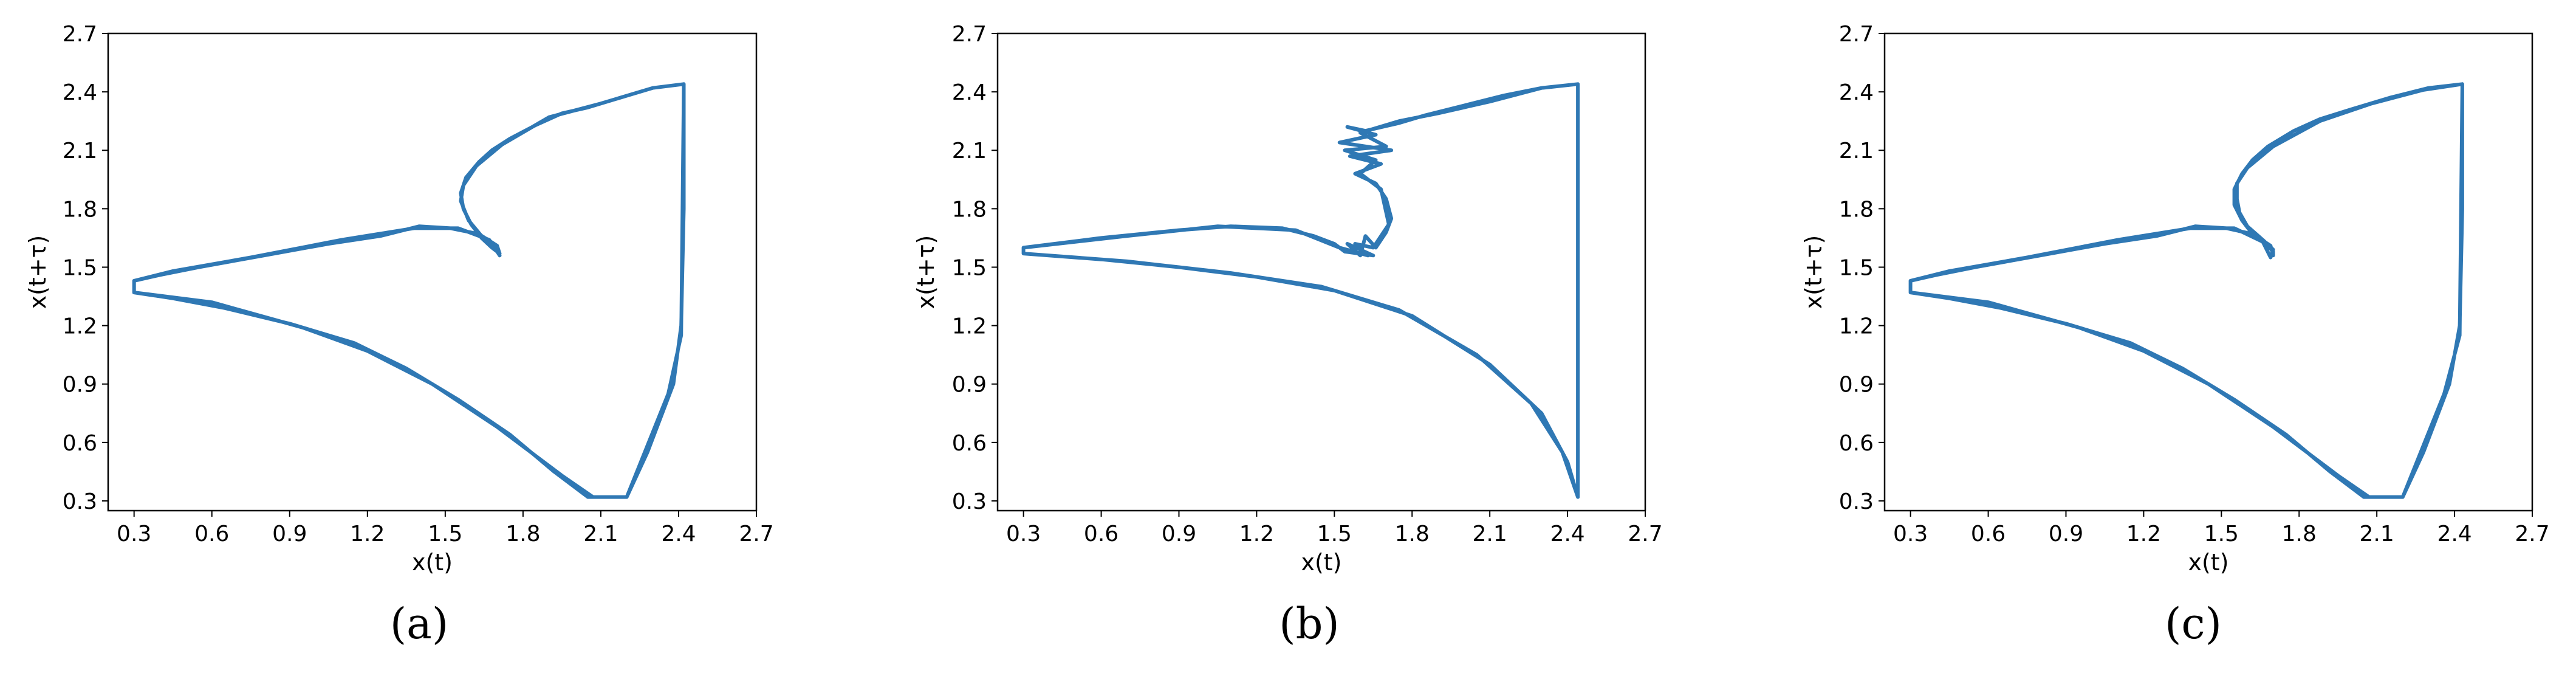 Image resolution: width=2576 pixels, height=676 pixels. What do you see at coordinates (2193, 624) in the screenshot?
I see `panel-caption: (c)` at bounding box center [2193, 624].